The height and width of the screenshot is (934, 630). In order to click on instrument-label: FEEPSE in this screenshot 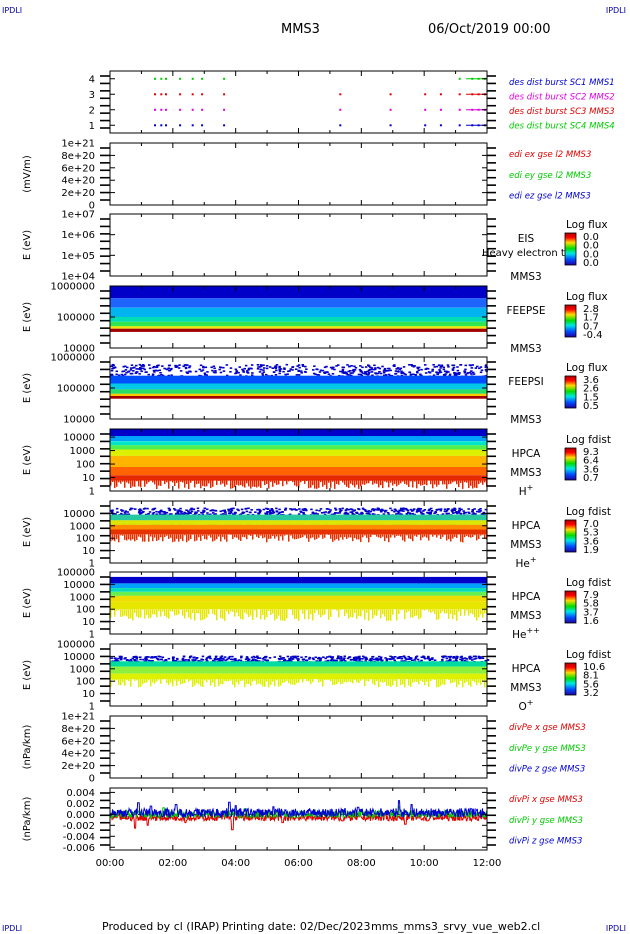, I will do `click(526, 311)`.